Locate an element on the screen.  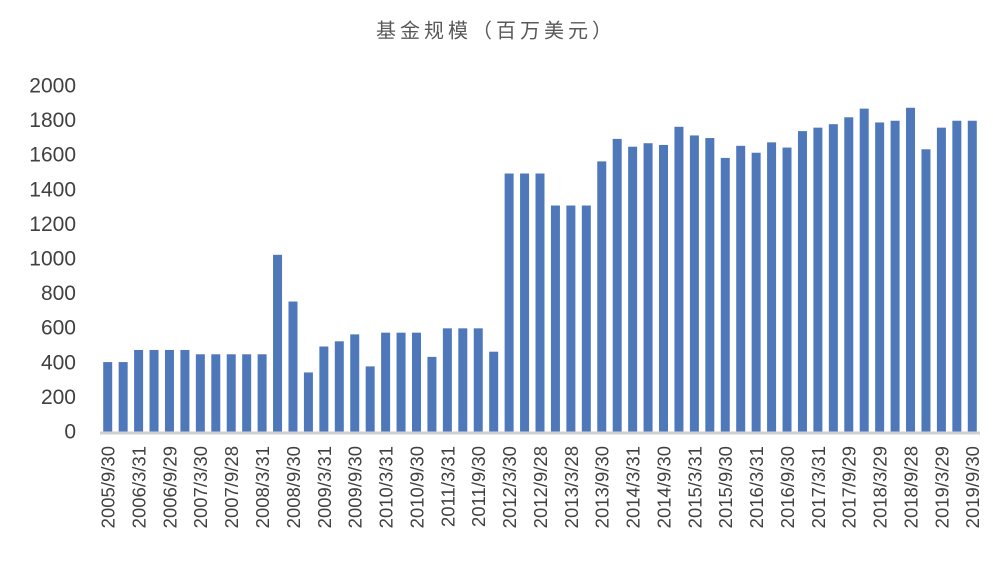
x-tick-label: 2006/3/31 is located at coordinates (138, 487).